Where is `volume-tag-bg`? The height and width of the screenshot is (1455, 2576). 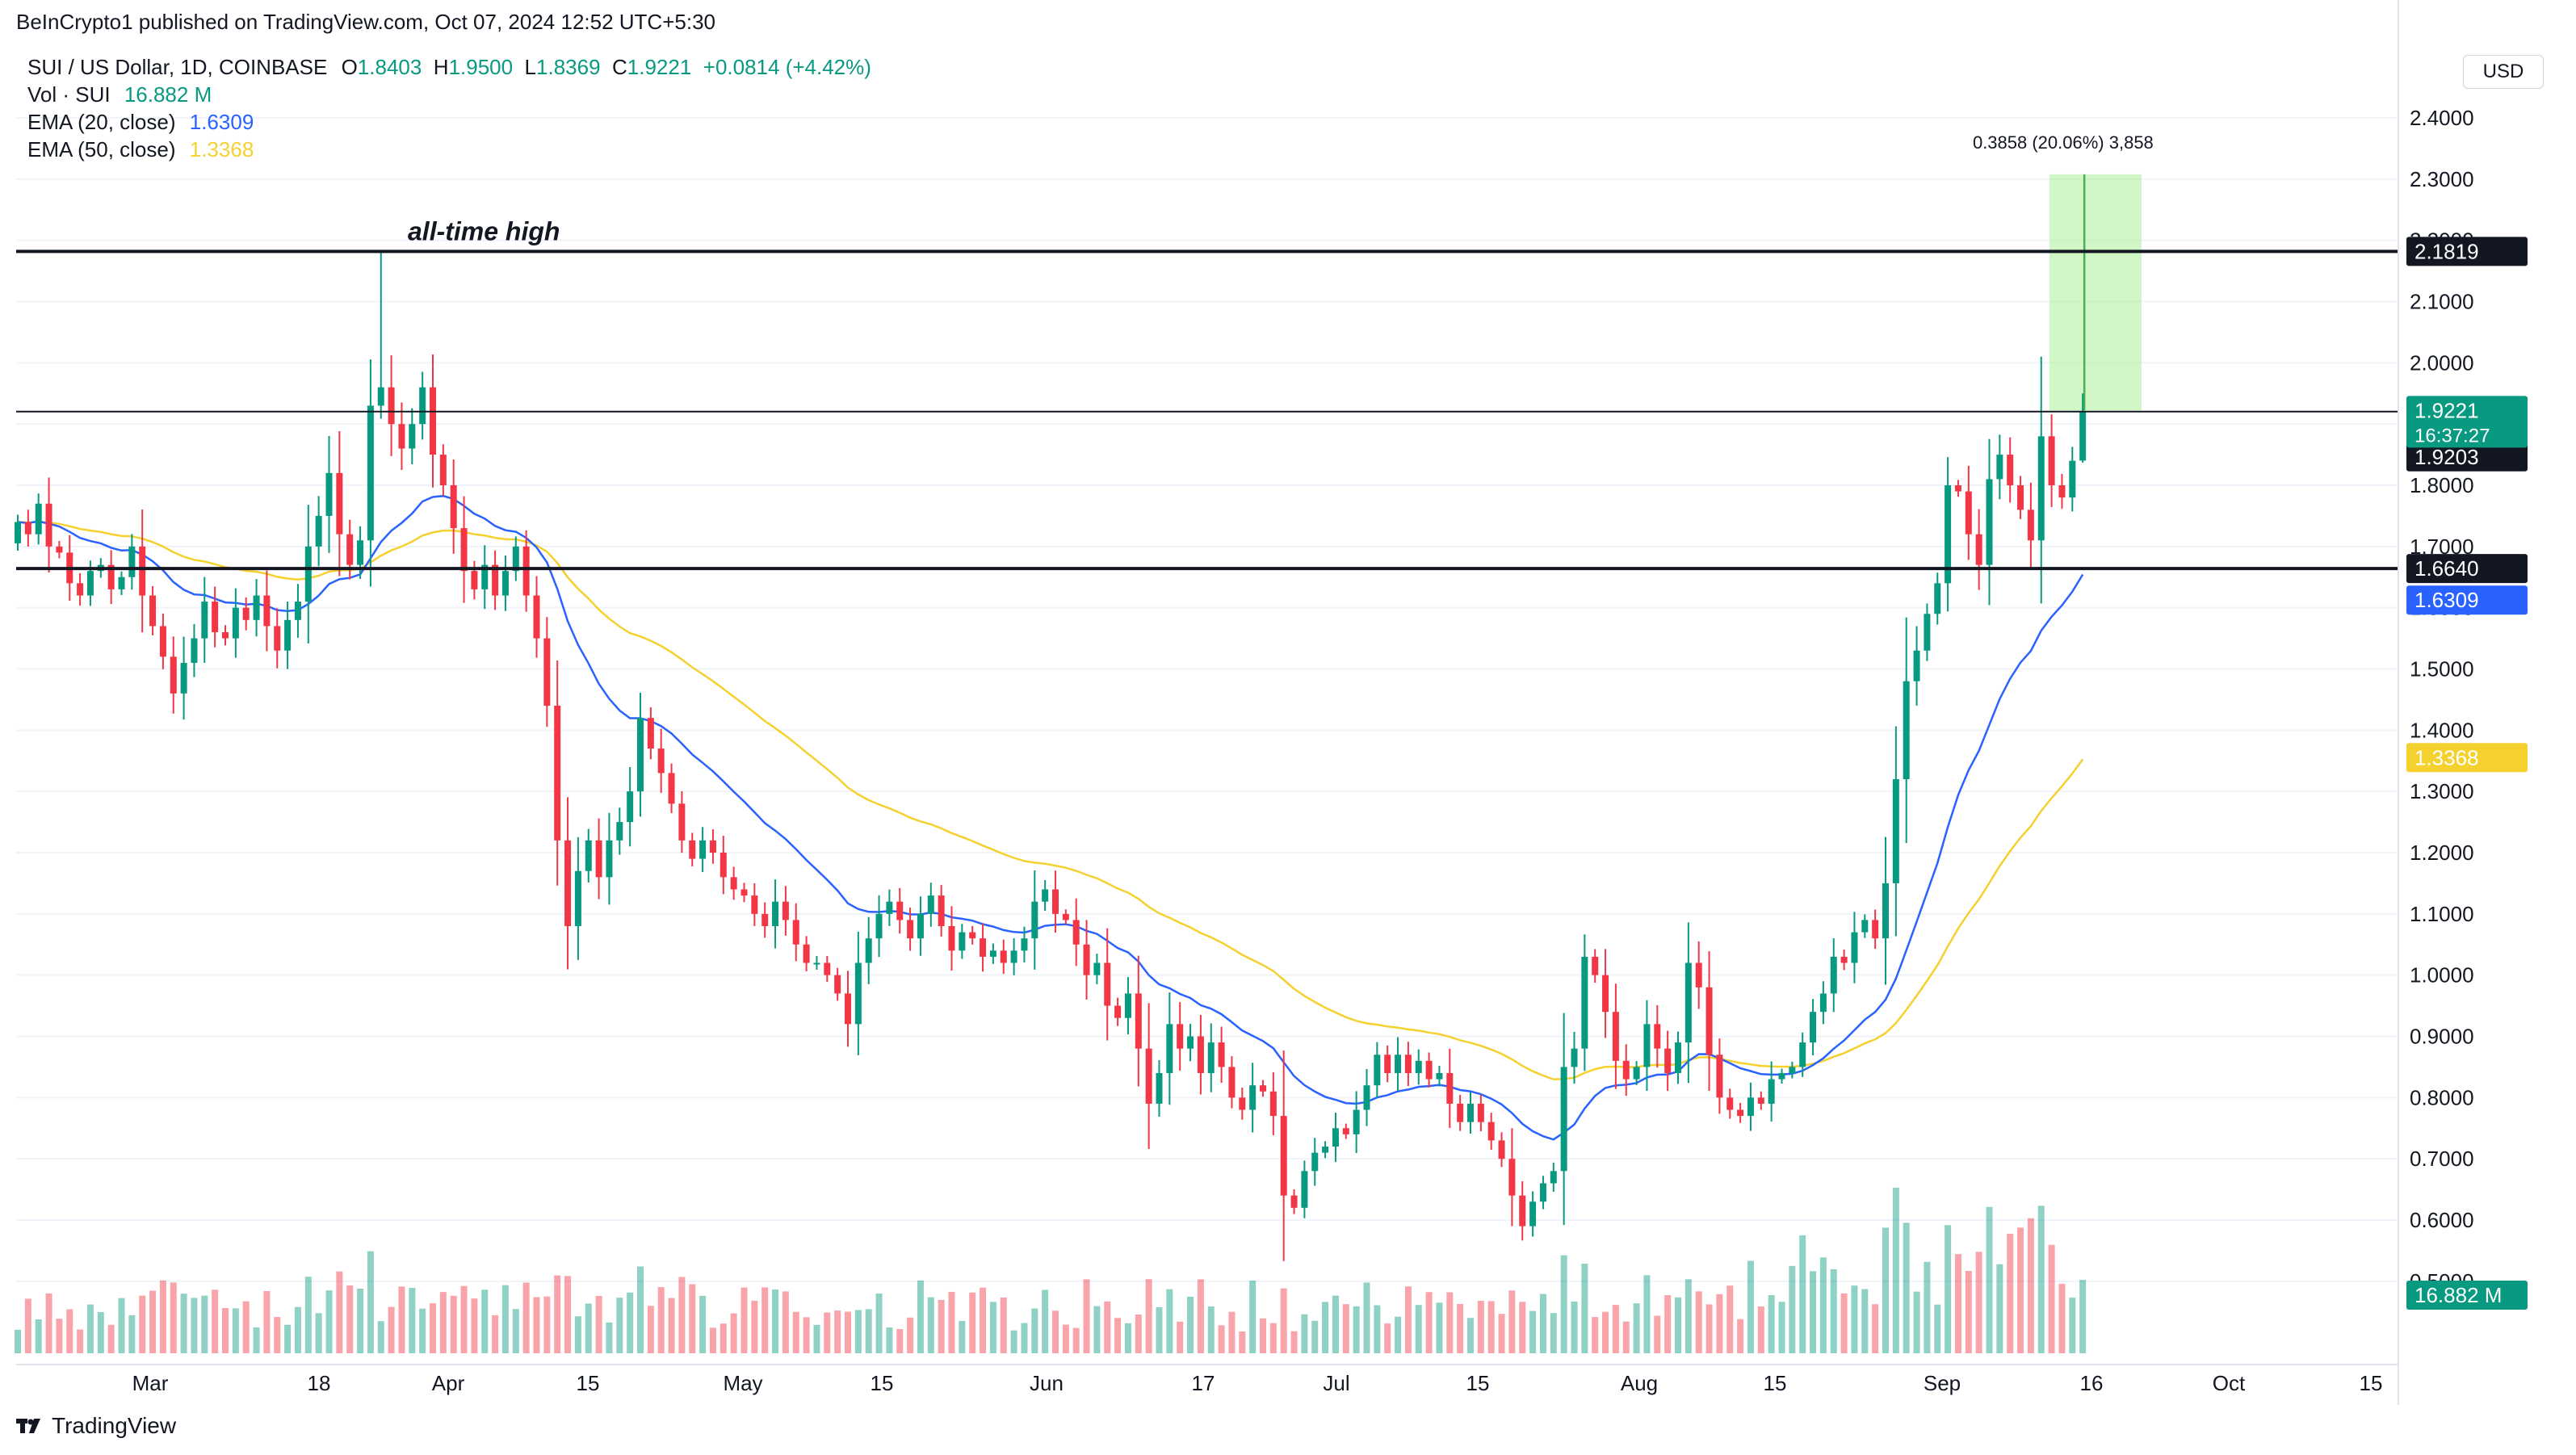 volume-tag-bg is located at coordinates (2467, 1295).